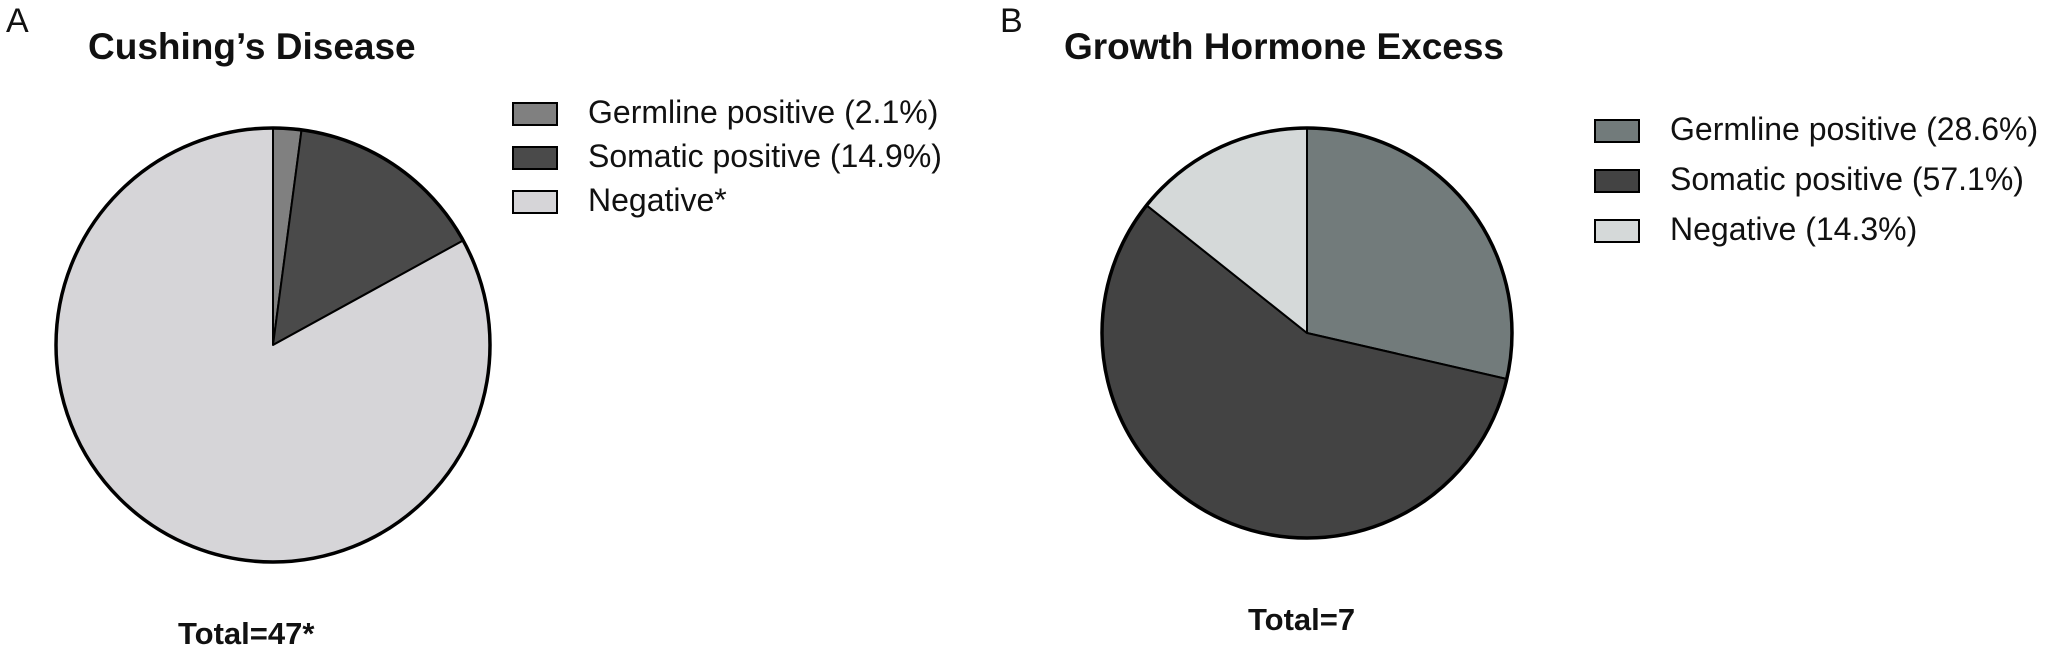 The image size is (2056, 652). I want to click on chart-title: Growth Hormone Excess, so click(1284, 46).